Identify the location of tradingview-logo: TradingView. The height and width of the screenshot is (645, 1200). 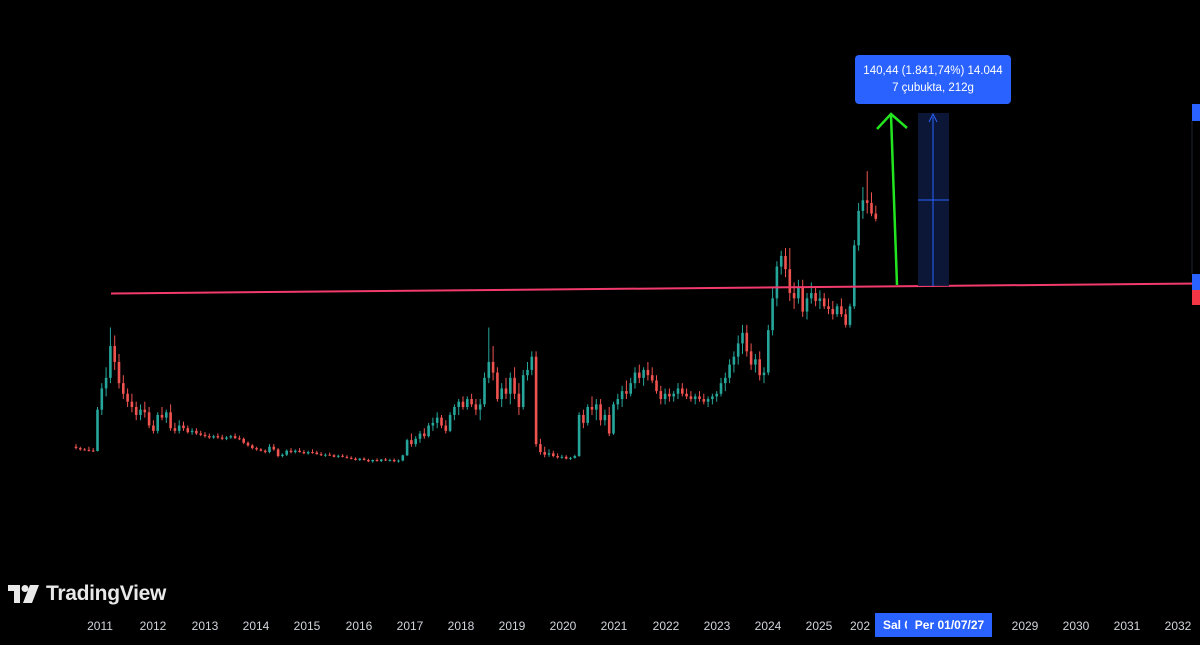
(87, 594).